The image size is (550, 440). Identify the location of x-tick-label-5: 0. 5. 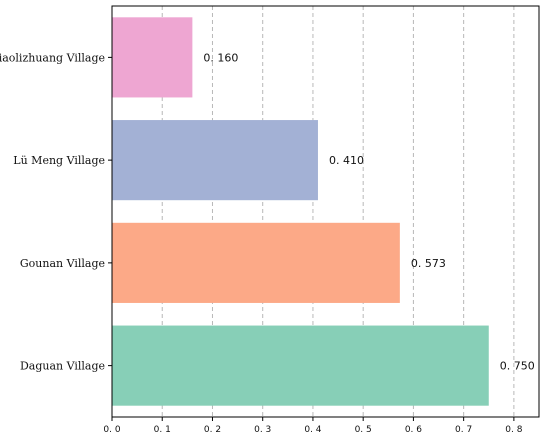
(363, 430).